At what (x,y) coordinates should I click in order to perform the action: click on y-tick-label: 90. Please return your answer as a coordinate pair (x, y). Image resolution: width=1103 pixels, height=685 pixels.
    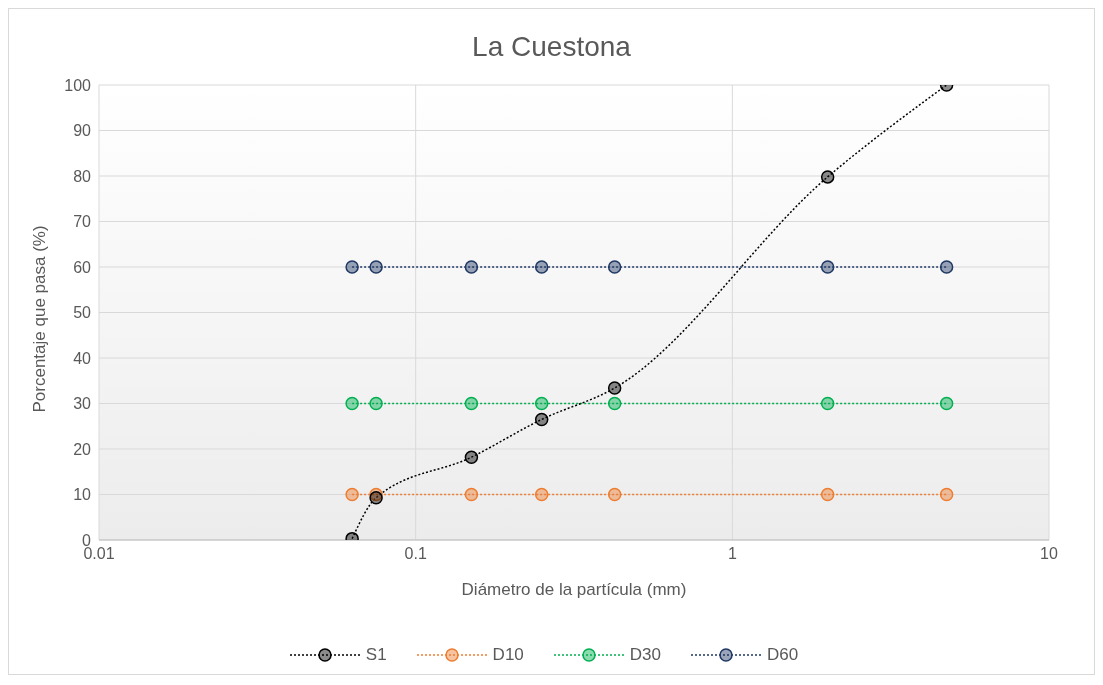
    Looking at the image, I should click on (82, 131).